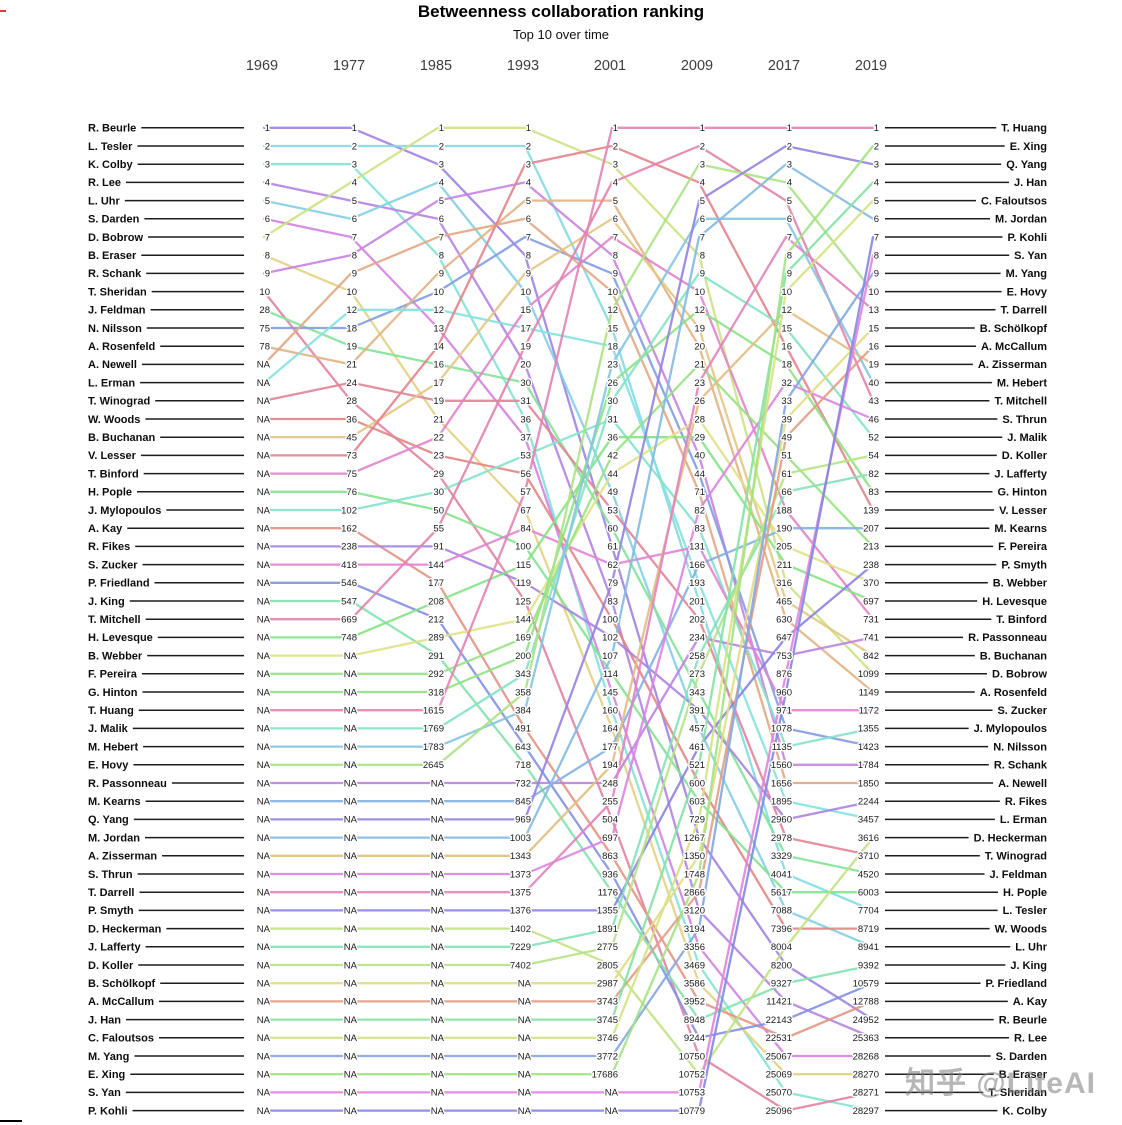  I want to click on rank-value: 21, so click(699, 365).